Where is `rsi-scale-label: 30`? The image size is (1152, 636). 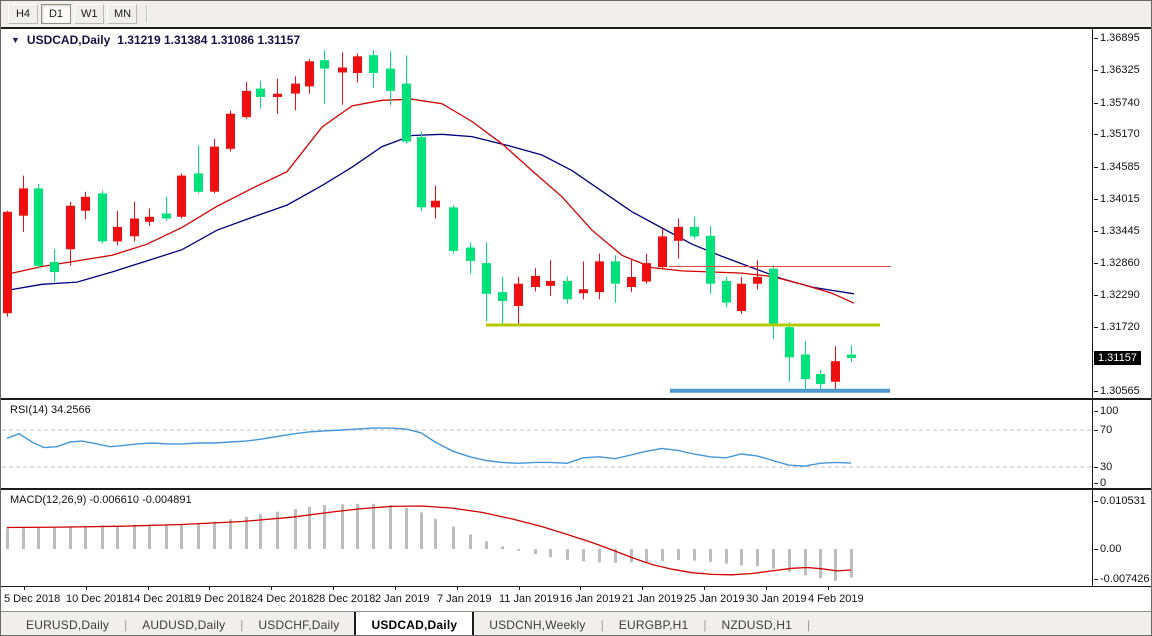
rsi-scale-label: 30 is located at coordinates (1103, 467).